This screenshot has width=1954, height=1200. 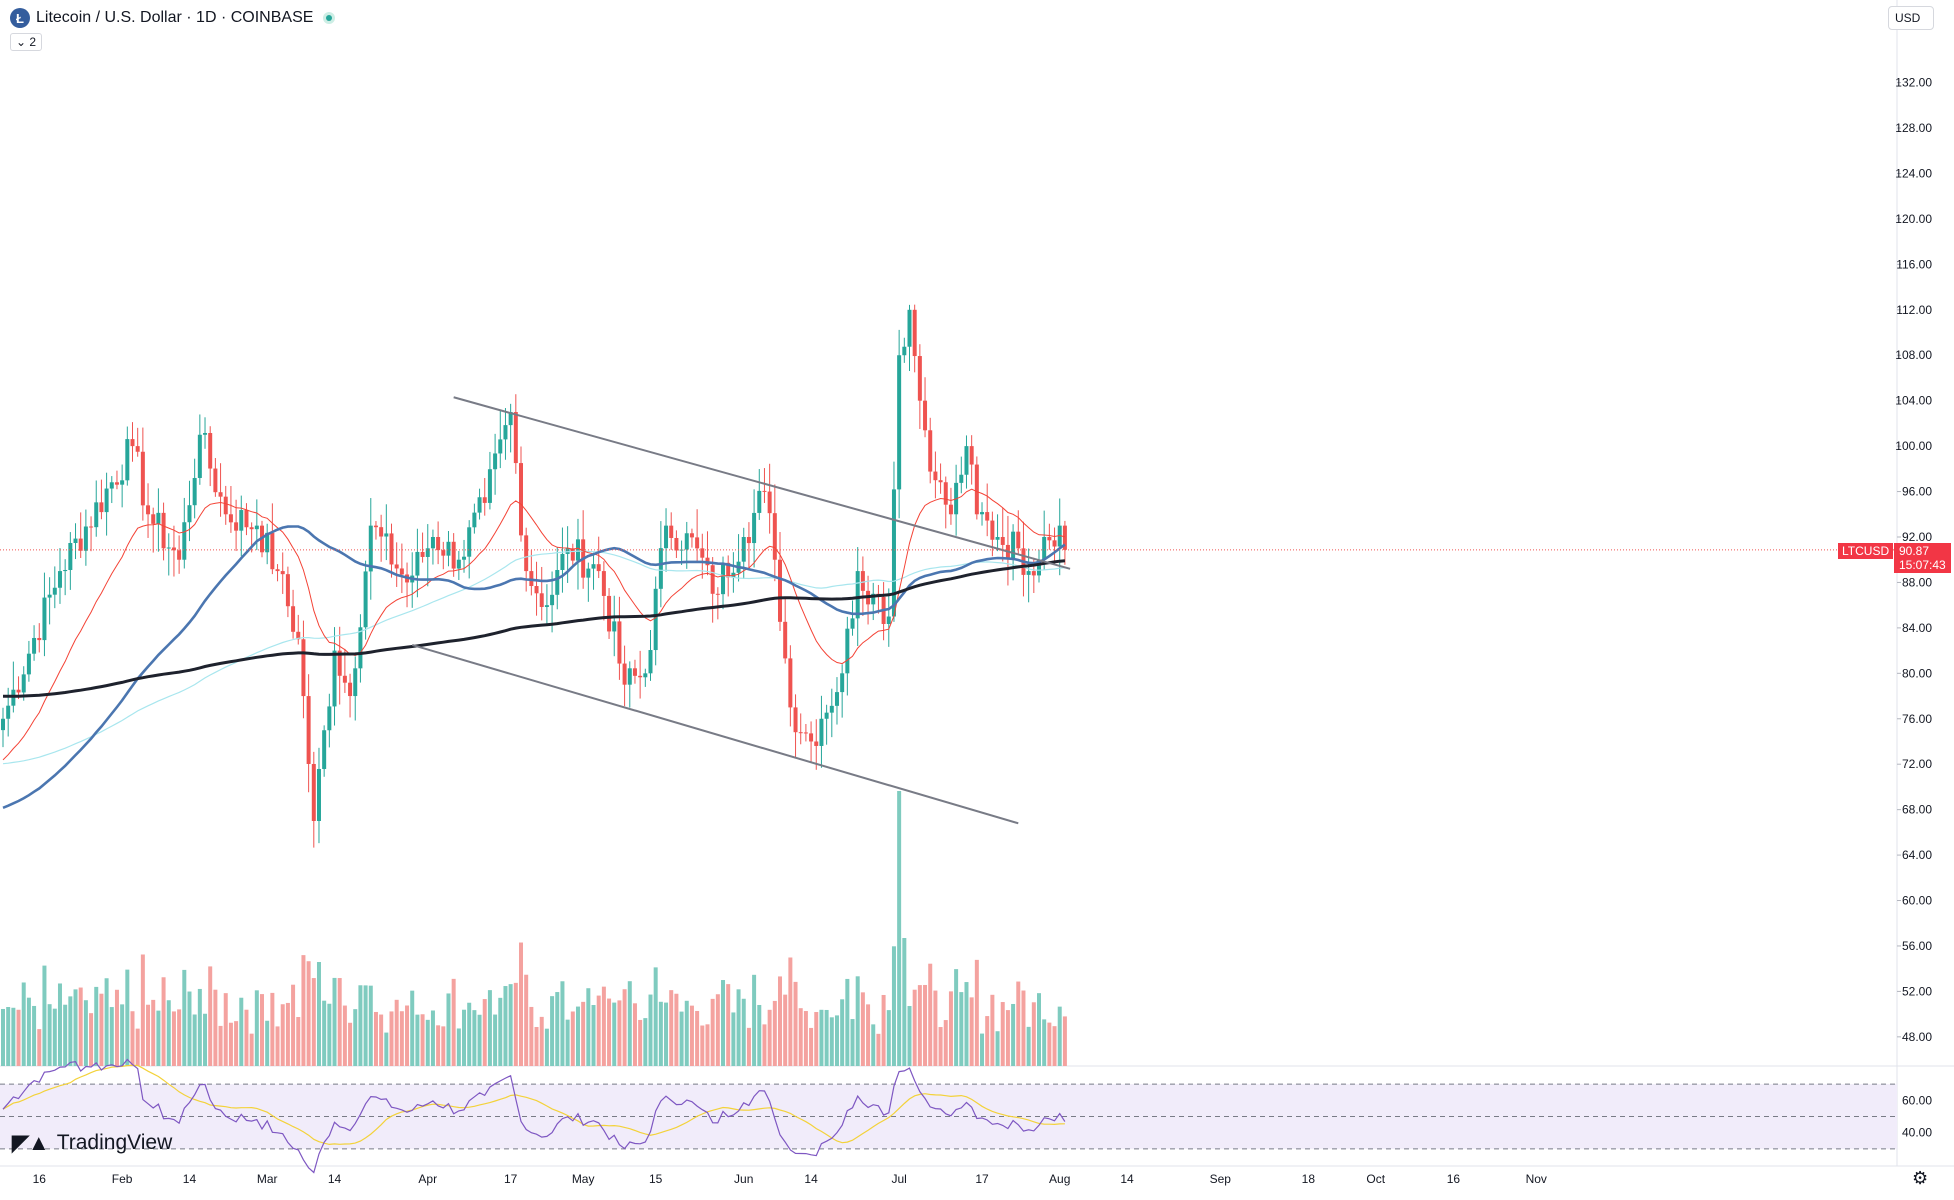 What do you see at coordinates (175, 17) in the screenshot?
I see `symbol-title: Litecoin / U.S. Dollar · 1D · COINBASE` at bounding box center [175, 17].